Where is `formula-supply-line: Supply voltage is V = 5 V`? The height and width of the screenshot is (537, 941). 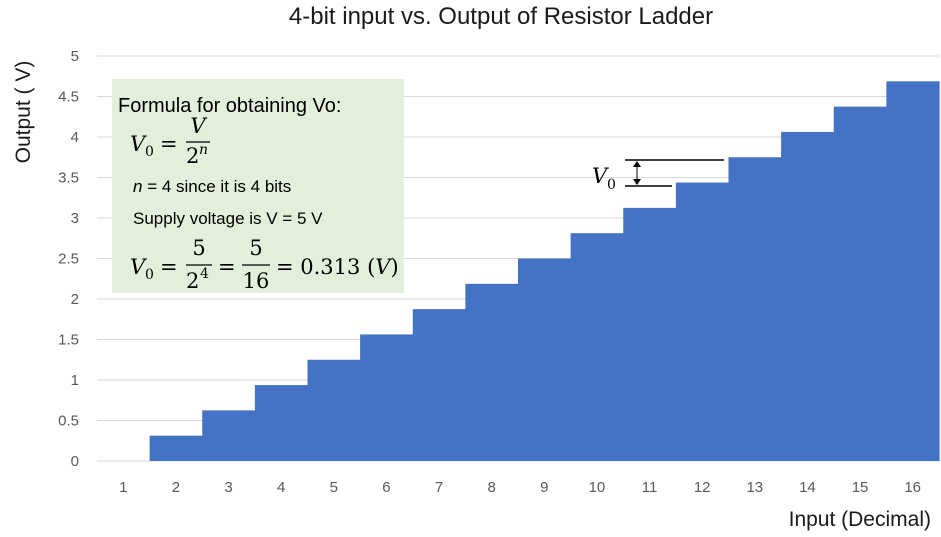
formula-supply-line: Supply voltage is V = 5 V is located at coordinates (228, 218).